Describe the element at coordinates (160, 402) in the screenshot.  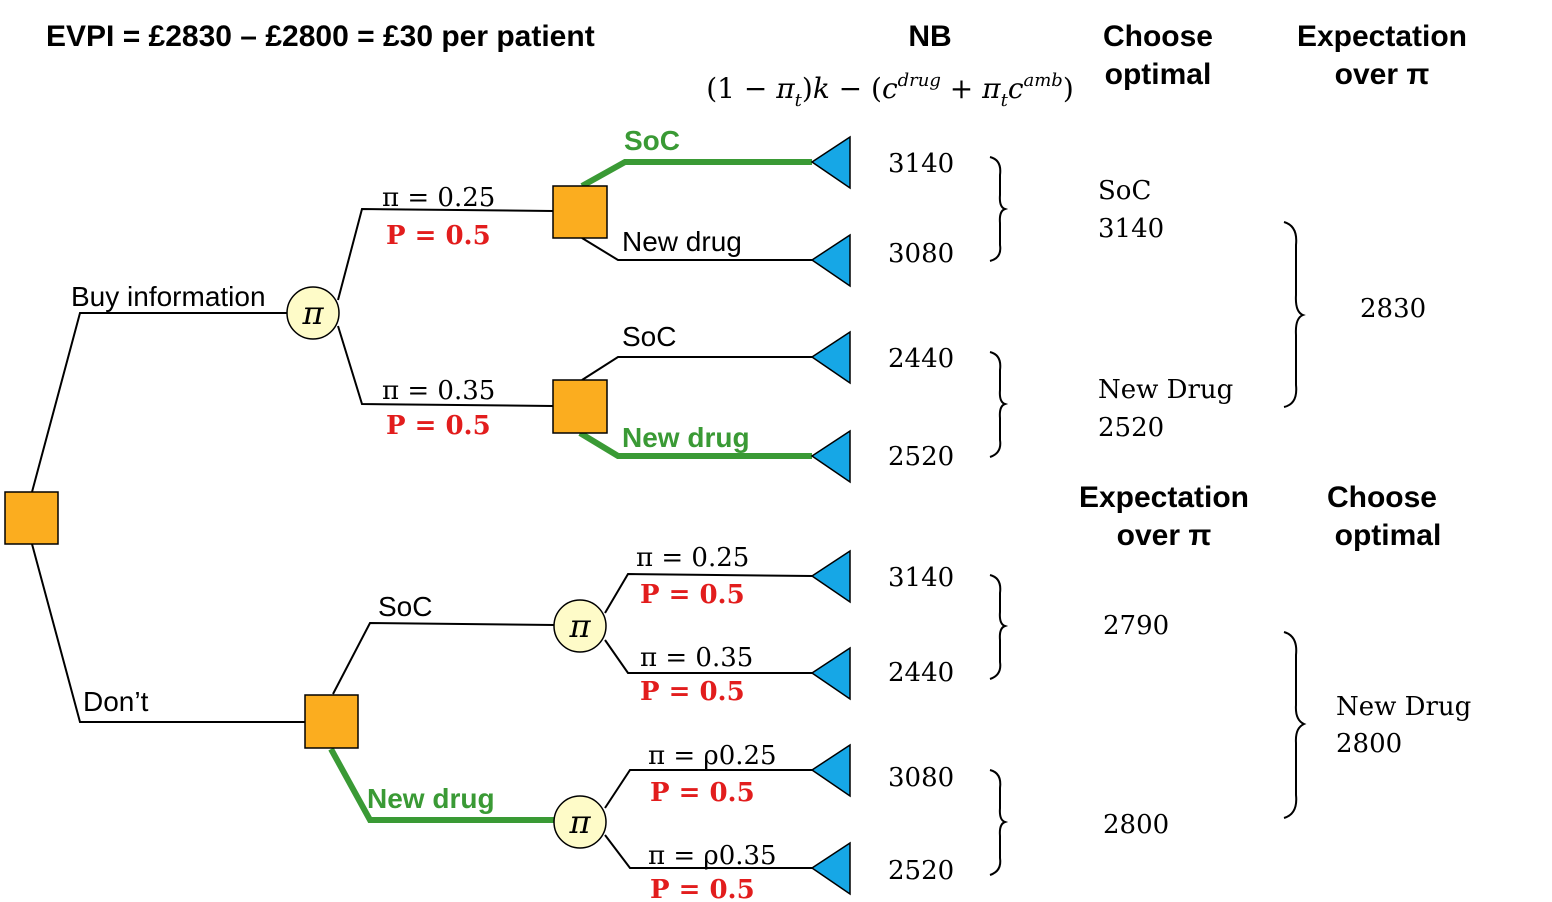
I see `edge-buy-information` at that location.